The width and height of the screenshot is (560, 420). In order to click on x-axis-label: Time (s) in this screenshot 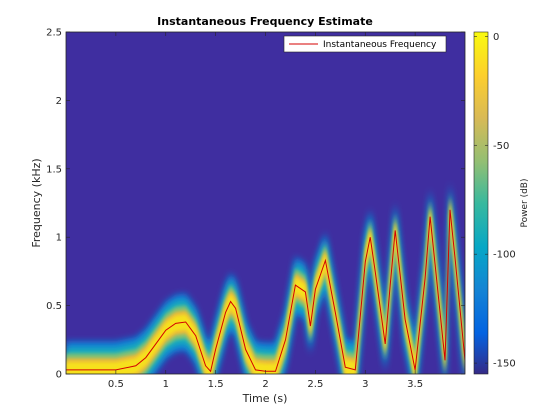, I will do `click(265, 398)`.